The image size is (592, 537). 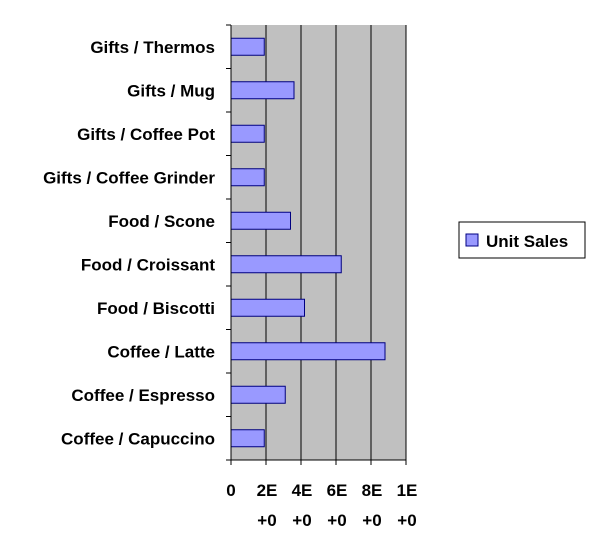 What do you see at coordinates (372, 490) in the screenshot?
I see `x-tick-label: 8E` at bounding box center [372, 490].